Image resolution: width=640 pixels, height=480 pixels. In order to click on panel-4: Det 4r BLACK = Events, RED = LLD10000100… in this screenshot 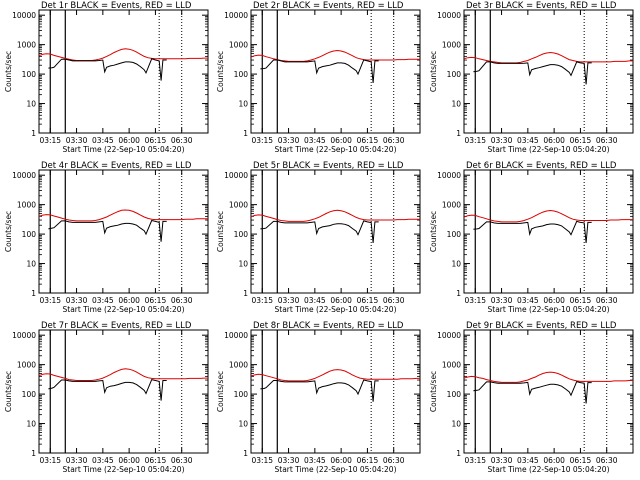, I will do `click(106, 237)`.